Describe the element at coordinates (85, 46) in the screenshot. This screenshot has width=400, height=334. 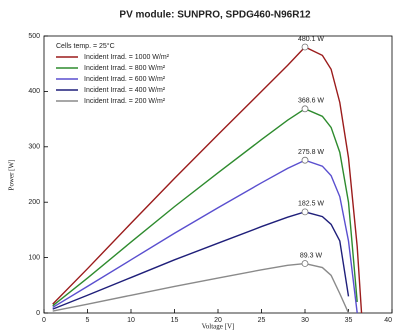
I see `legend-title: Cells temp. = 25°C` at that location.